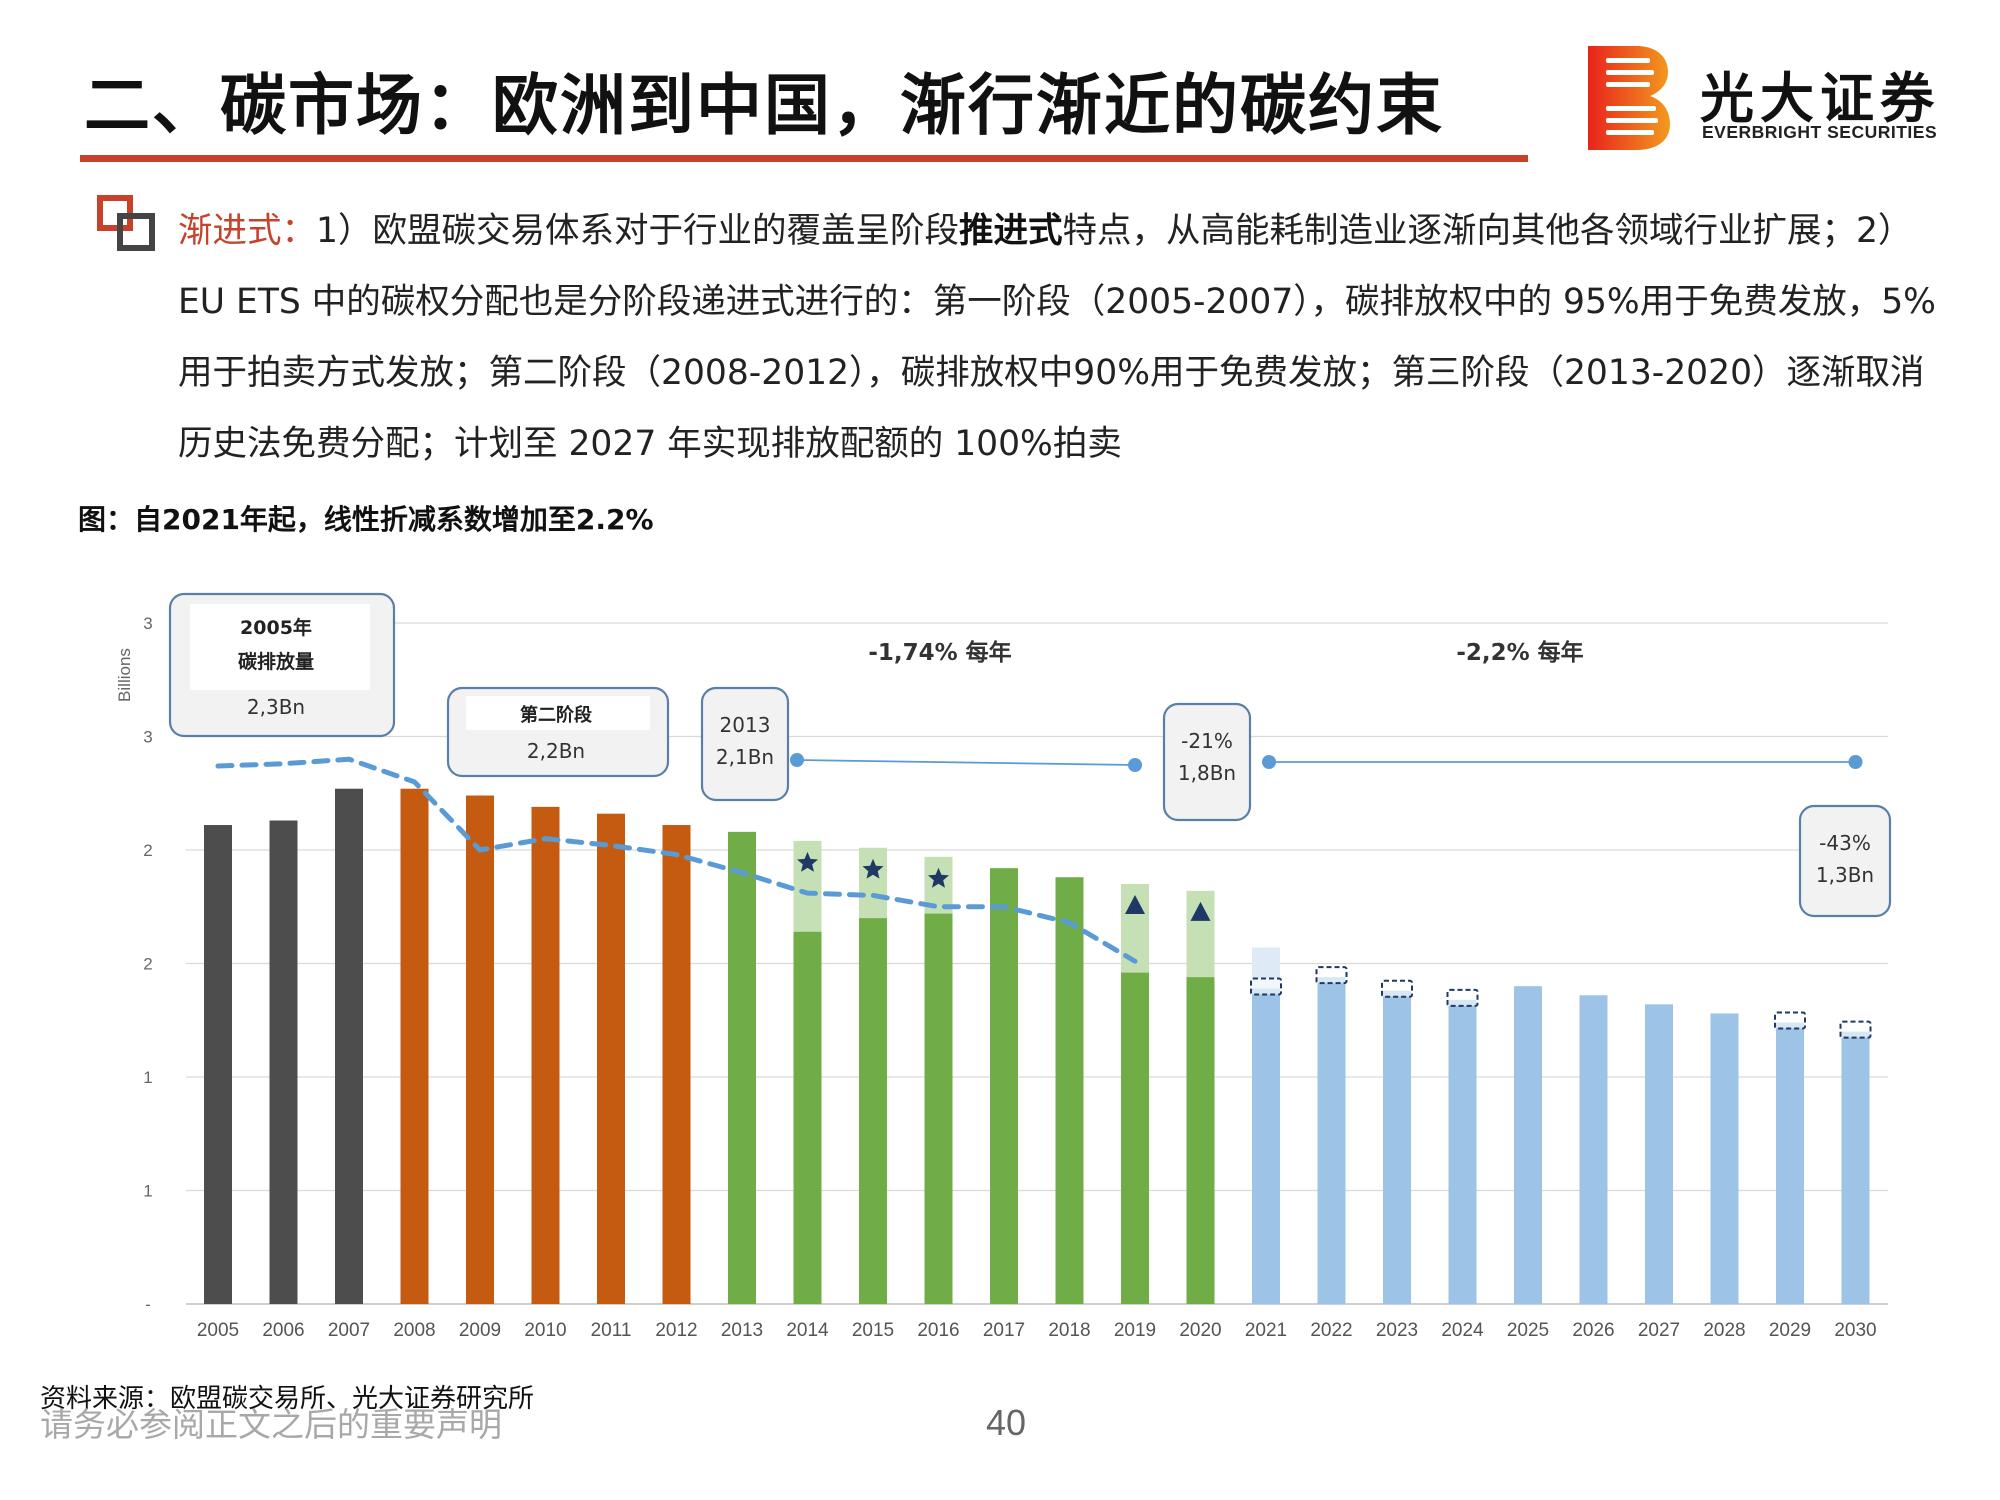 The height and width of the screenshot is (1500, 2000). Describe the element at coordinates (1790, 1330) in the screenshot. I see `x-tick-label: 2029` at that location.